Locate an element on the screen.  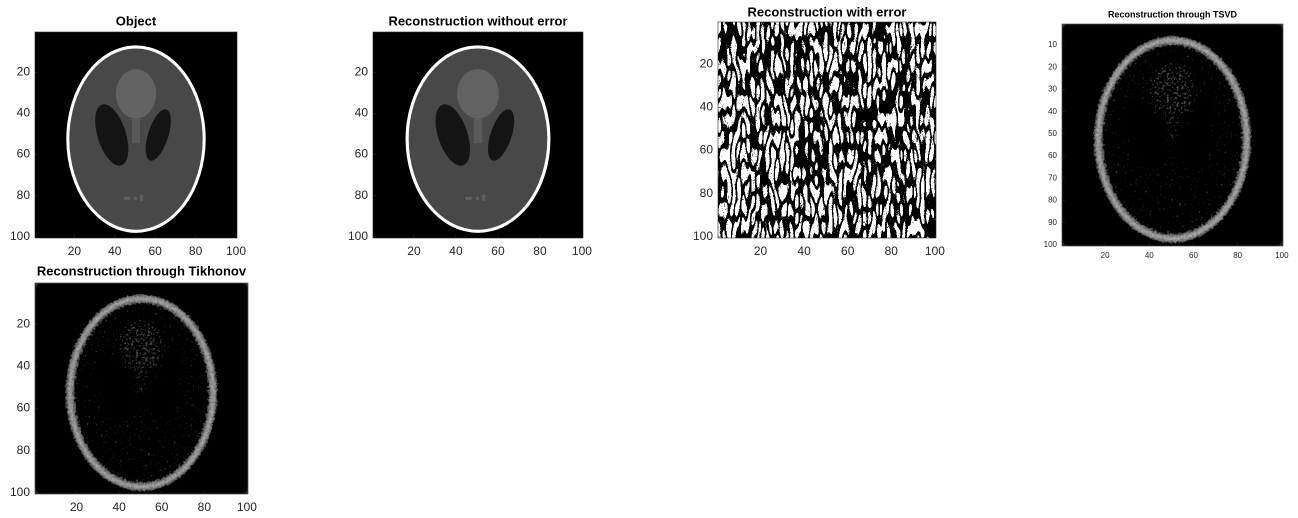
y-tick-label: 50 is located at coordinates (1052, 133).